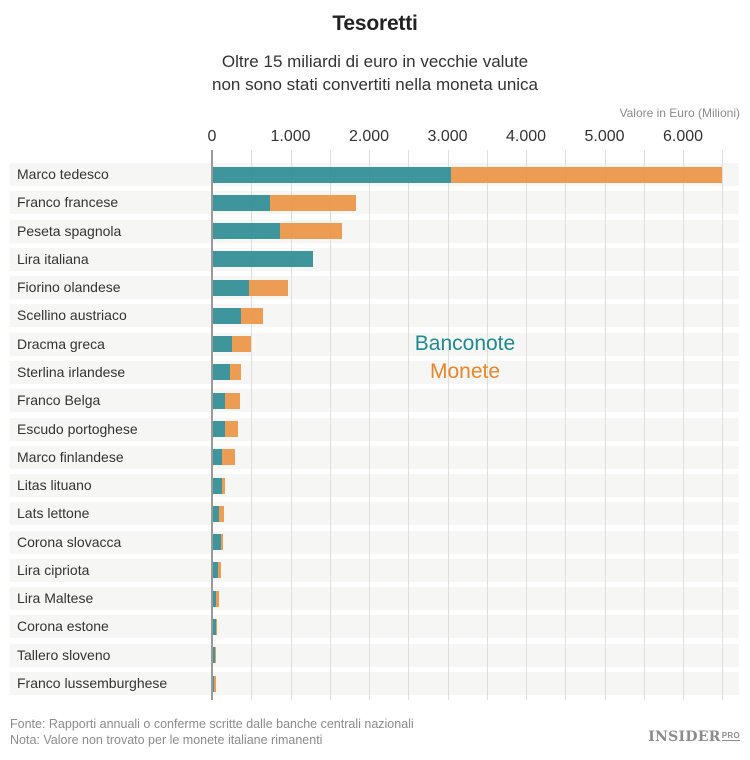 This screenshot has height=760, width=750. I want to click on bar-row: Corona estone, so click(374, 627).